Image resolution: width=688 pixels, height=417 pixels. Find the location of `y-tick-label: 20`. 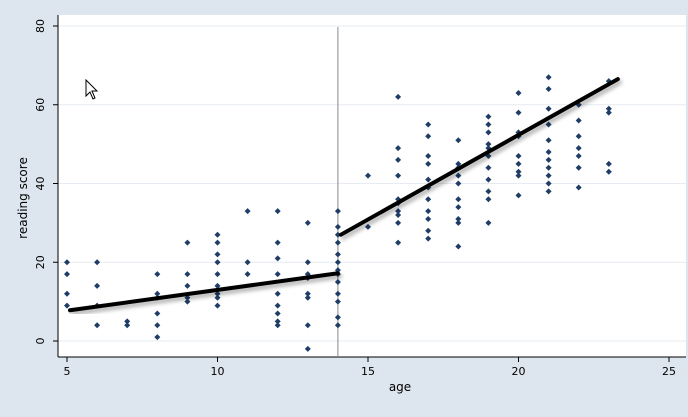

y-tick-label: 20 is located at coordinates (40, 262).